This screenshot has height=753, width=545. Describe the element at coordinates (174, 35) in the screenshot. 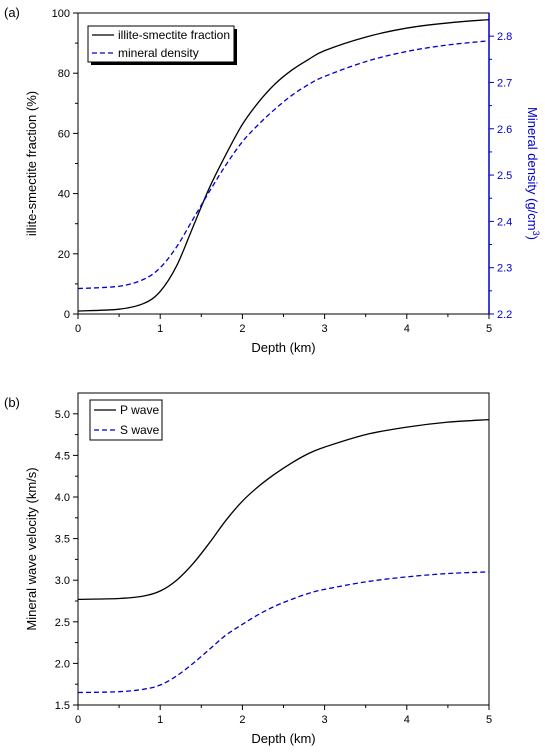

I see `legend-label: illite-smectite fraction` at that location.